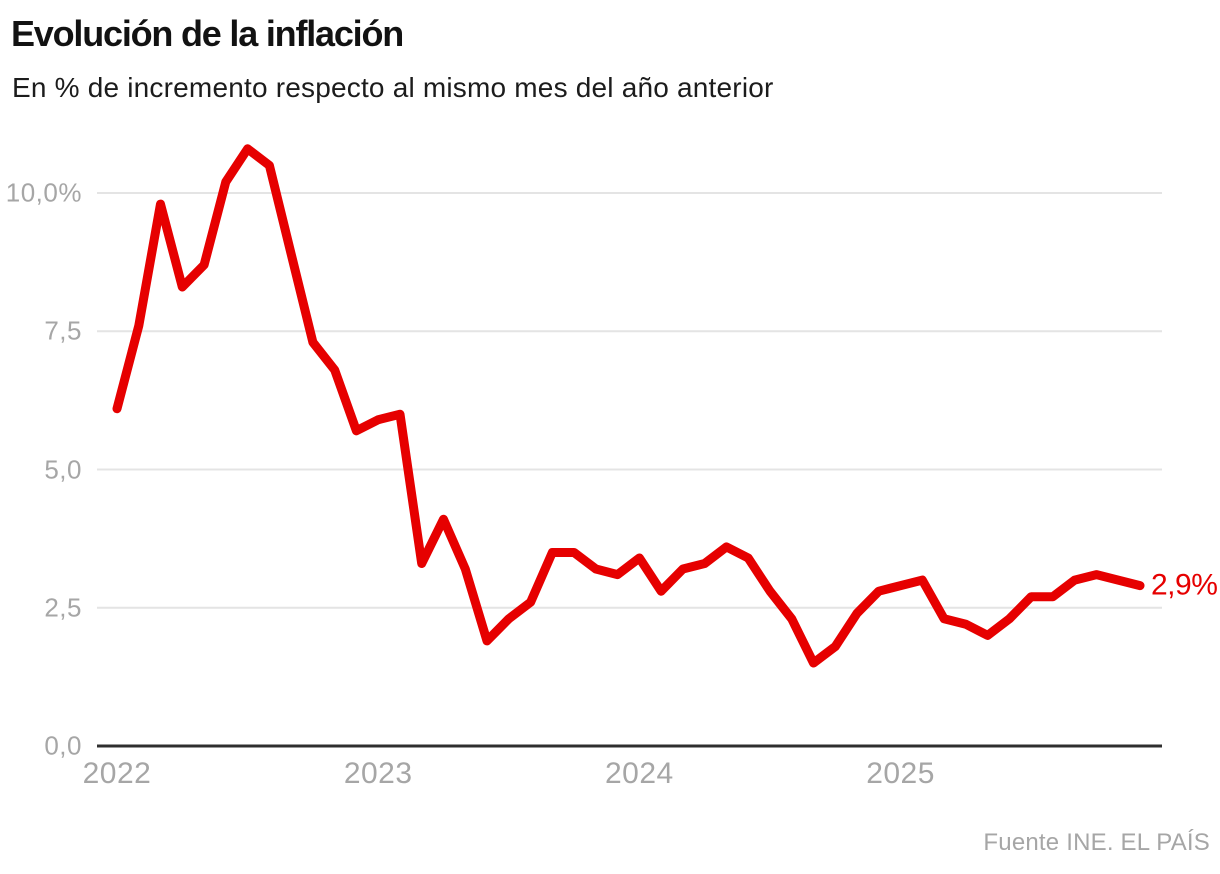 This screenshot has height=874, width=1220. I want to click on y-tick-label: 10,0%, so click(43, 192).